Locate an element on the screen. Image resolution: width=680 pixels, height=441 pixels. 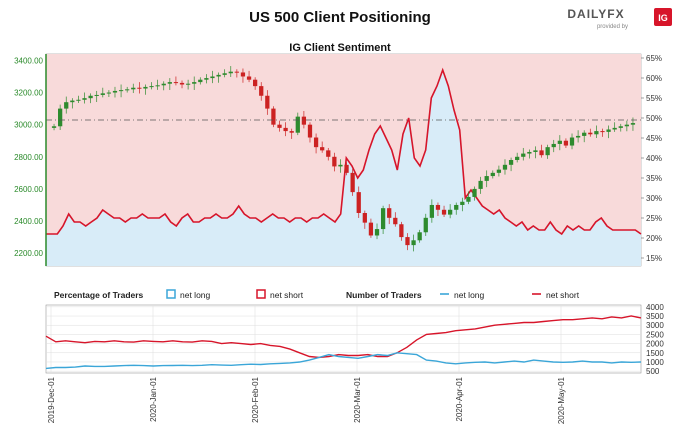
traders-tick-label: 2000 is located at coordinates (655, 344).